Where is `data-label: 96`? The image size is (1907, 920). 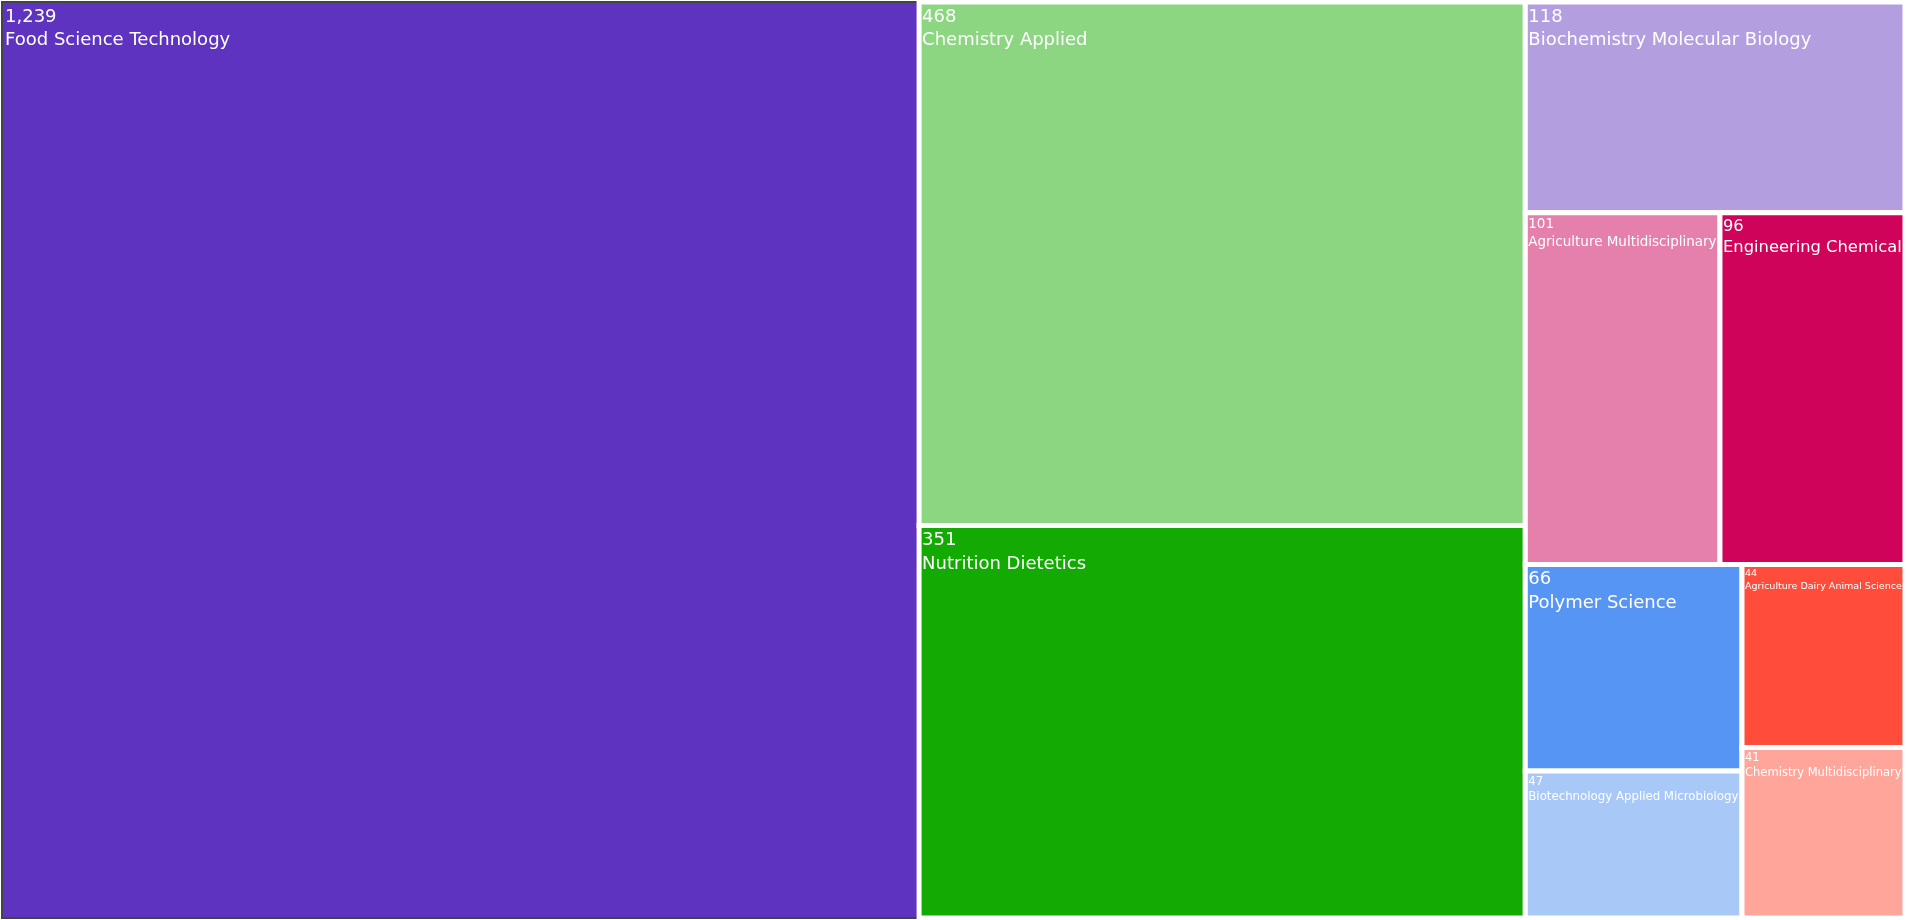 data-label: 96 is located at coordinates (1733, 226).